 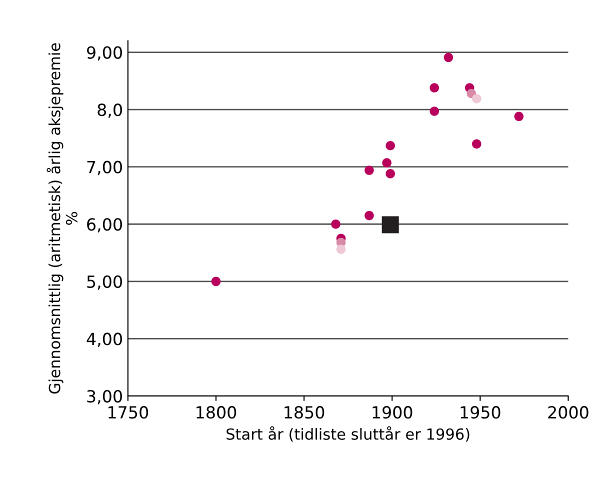 I want to click on x-tick-label: 1800, so click(x=216, y=412).